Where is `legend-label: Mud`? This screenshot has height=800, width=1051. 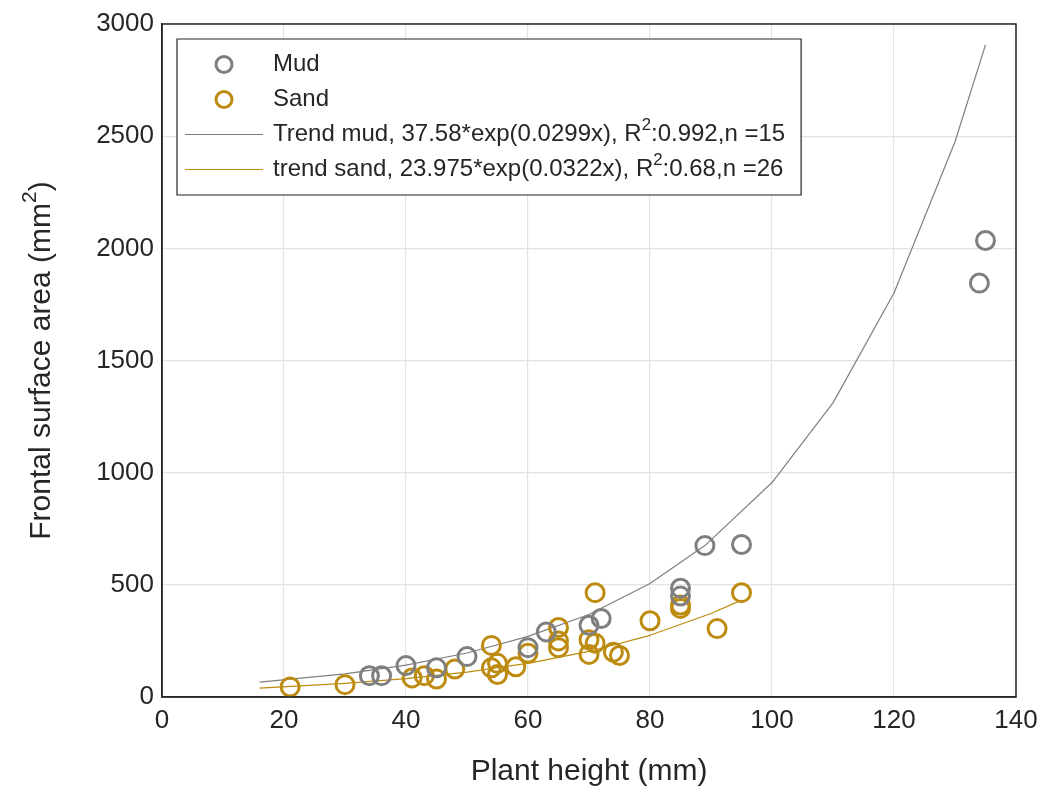 legend-label: Mud is located at coordinates (296, 63).